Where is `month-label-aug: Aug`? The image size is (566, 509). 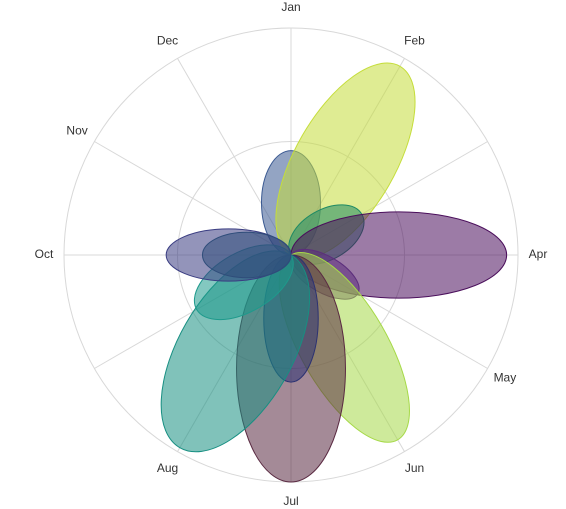
month-label-aug: Aug is located at coordinates (167, 468).